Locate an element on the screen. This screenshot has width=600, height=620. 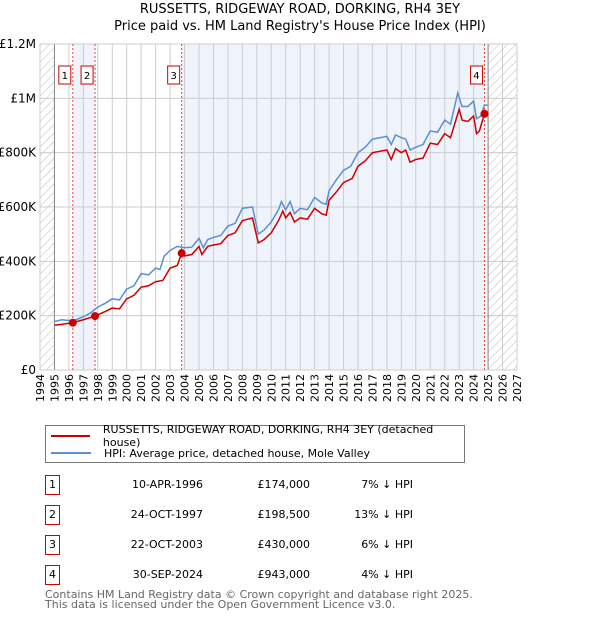
x-tick-label: 2013 is located at coordinates (315, 388).